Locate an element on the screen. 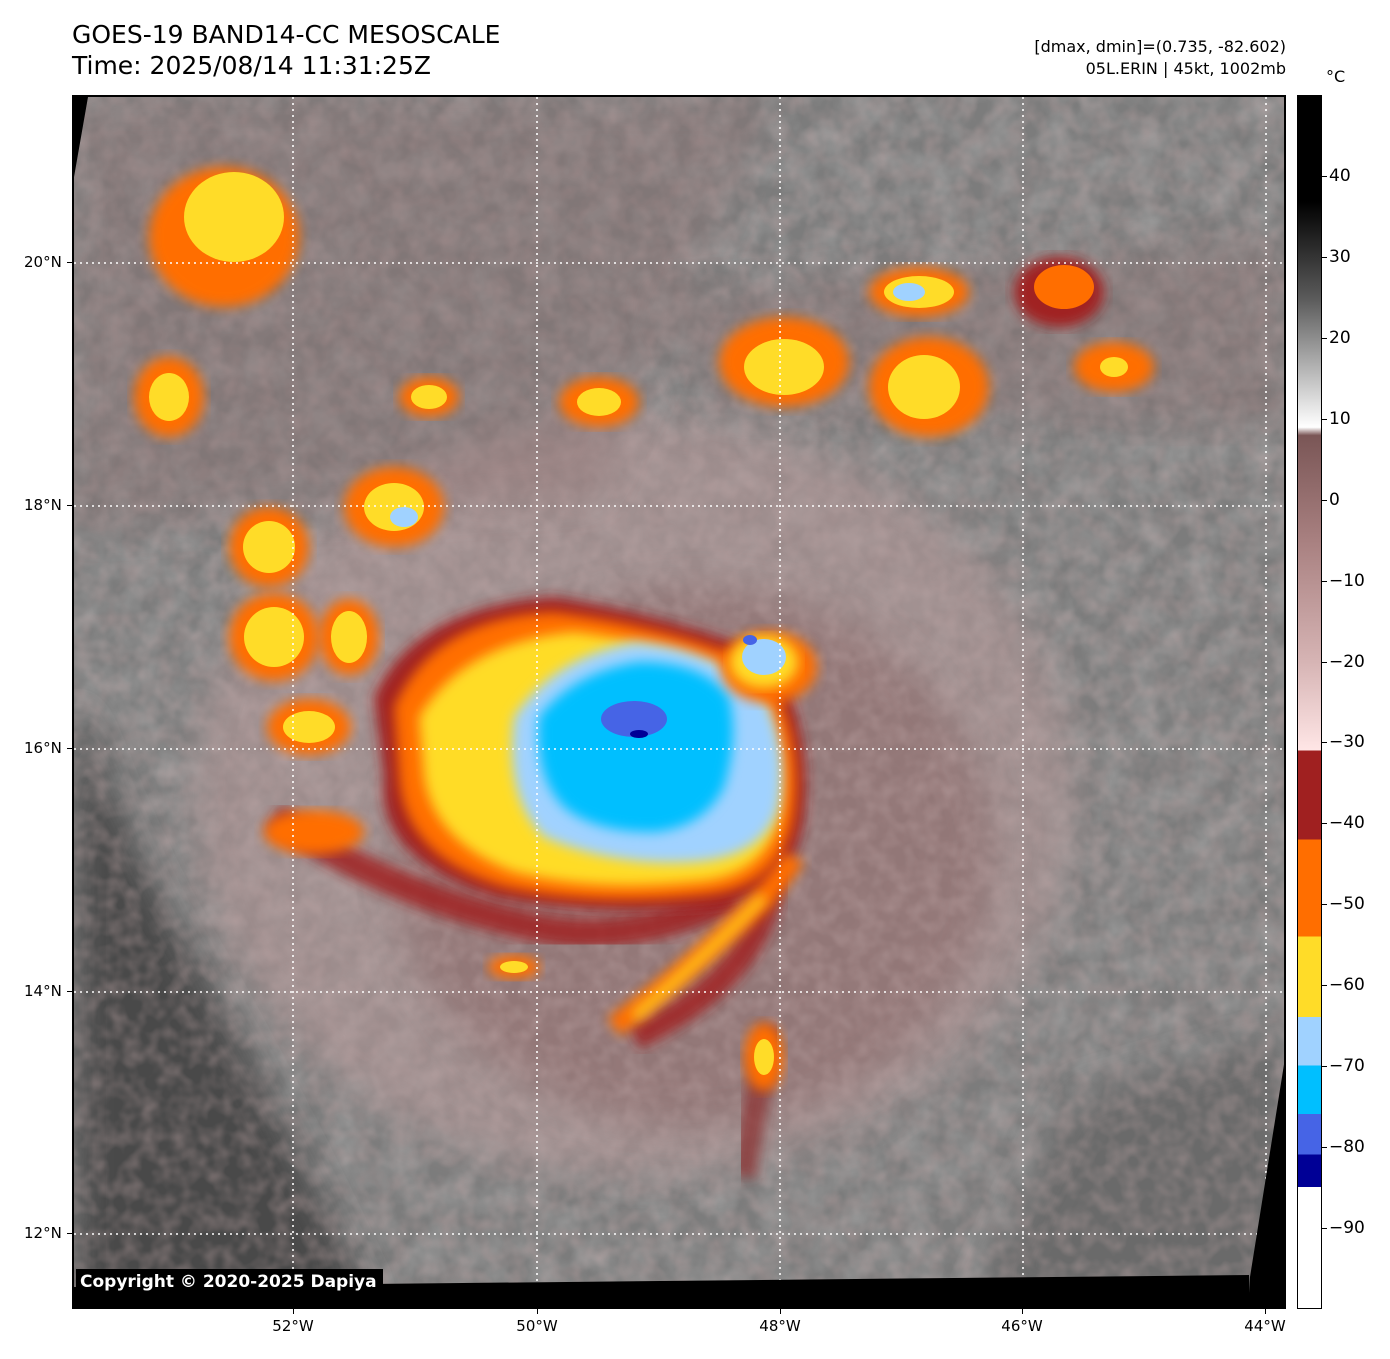 The height and width of the screenshot is (1359, 1390). west-cell-1-top is located at coordinates (274, 637).